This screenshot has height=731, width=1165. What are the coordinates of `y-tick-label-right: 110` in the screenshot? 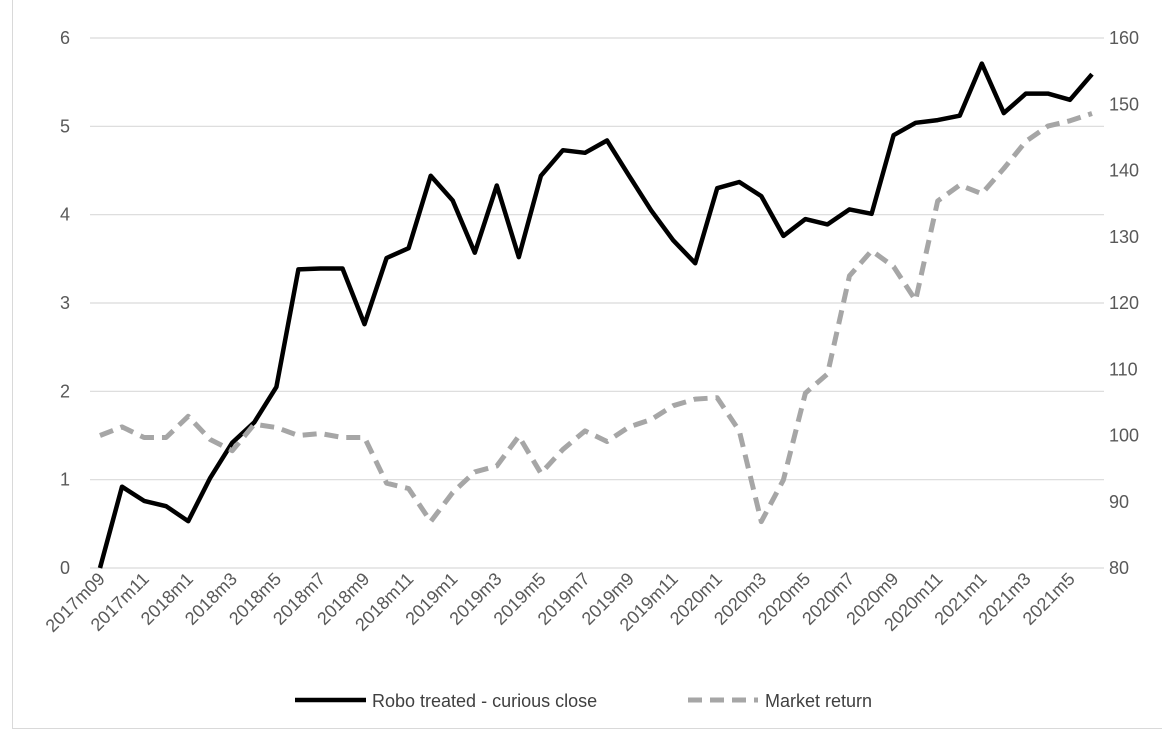 It's located at (1123, 369).